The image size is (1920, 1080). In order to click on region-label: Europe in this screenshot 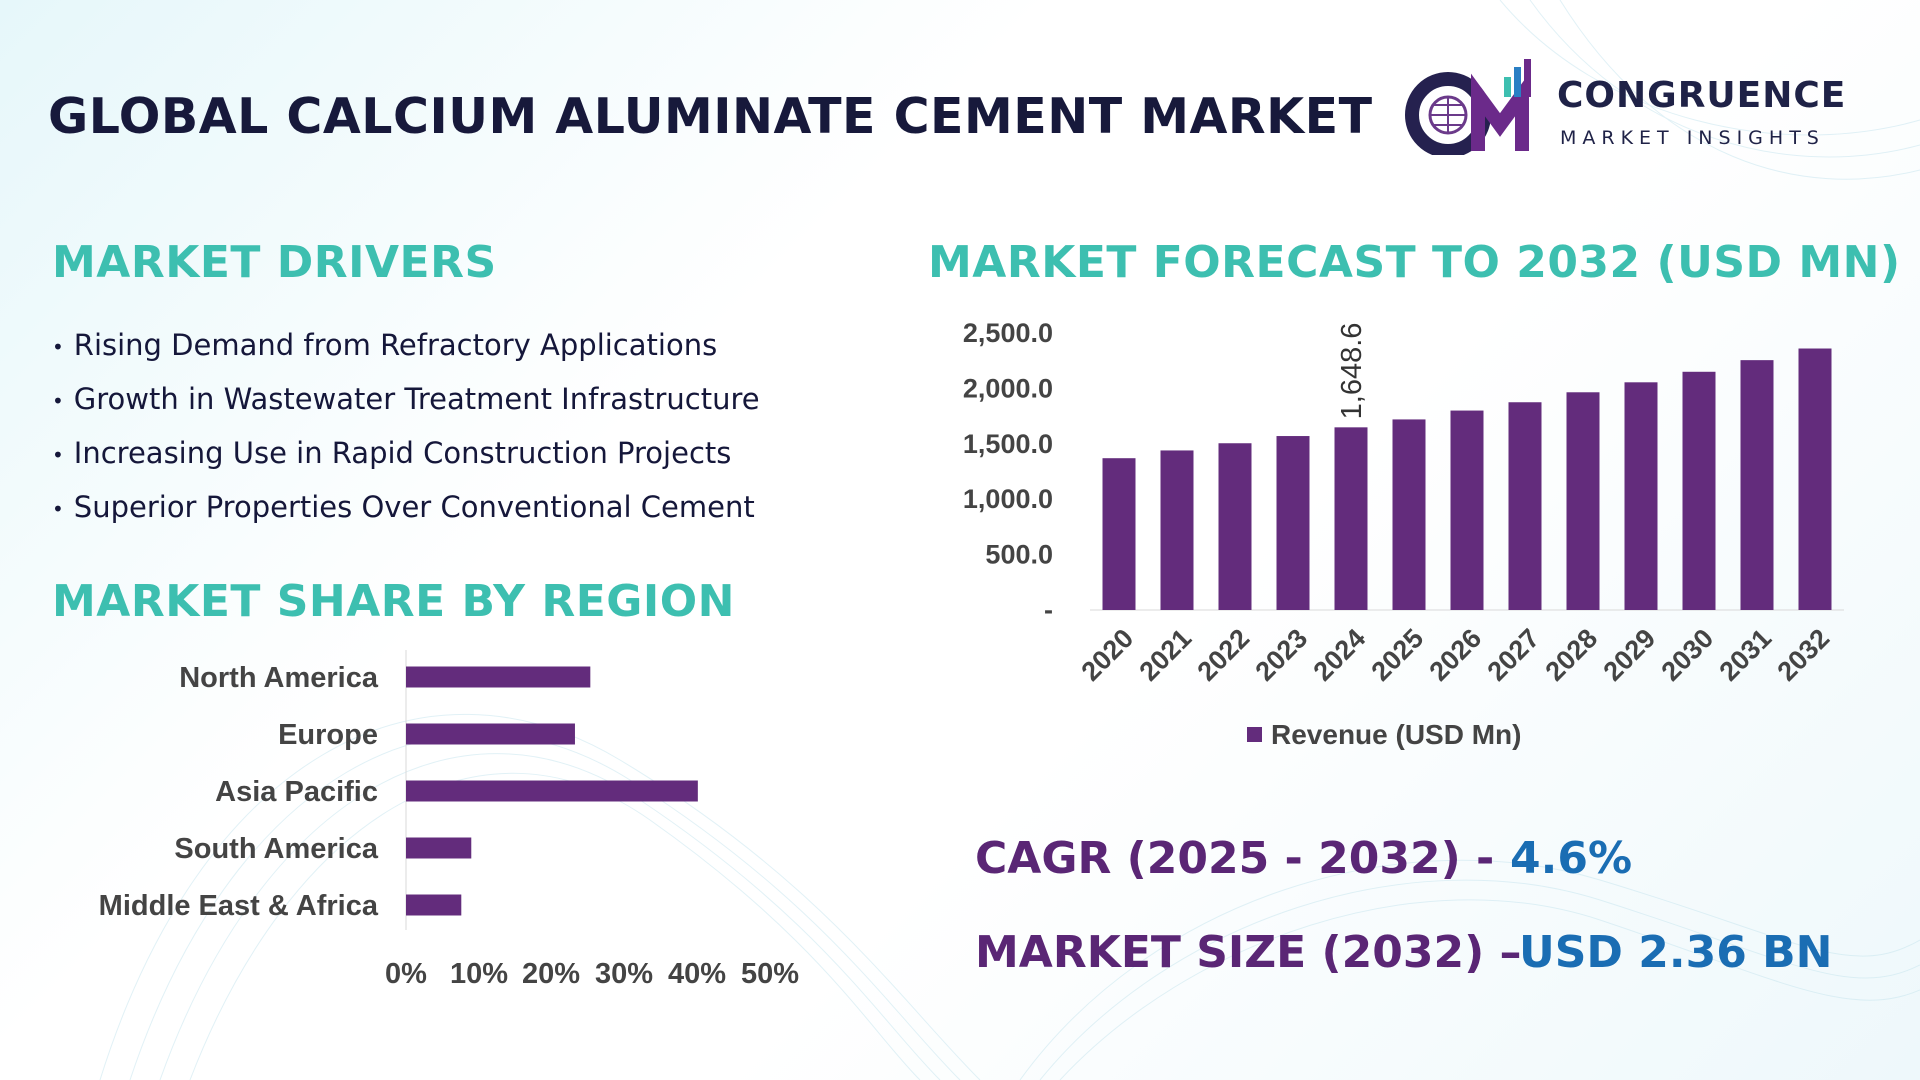, I will do `click(328, 735)`.